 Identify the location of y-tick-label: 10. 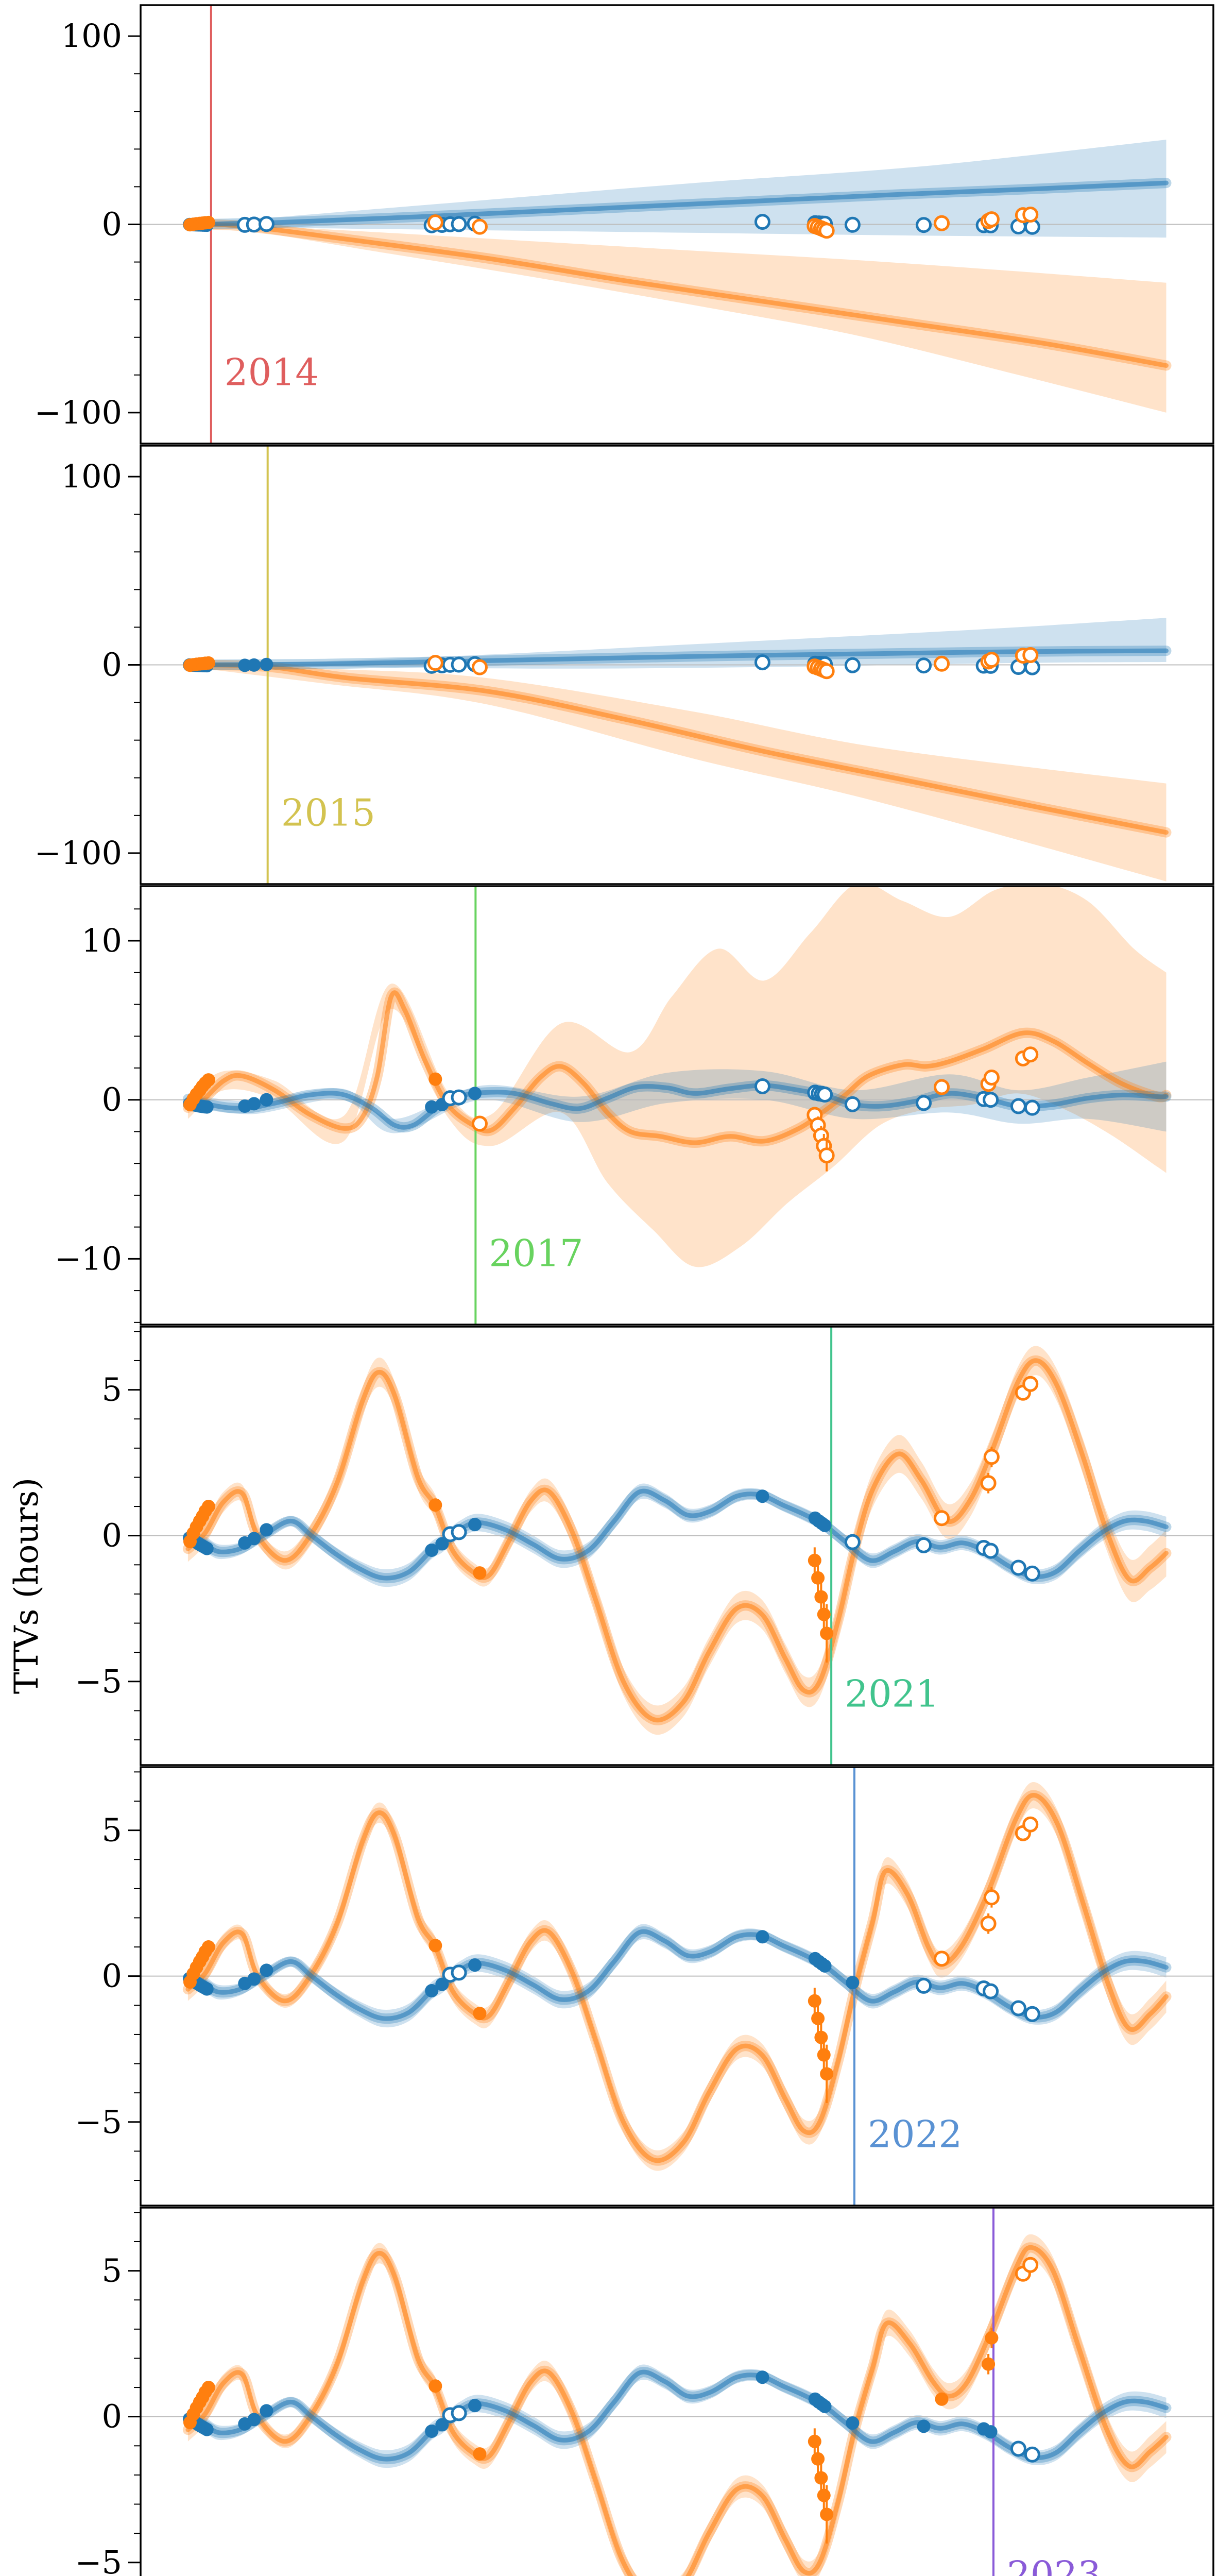
(101, 940).